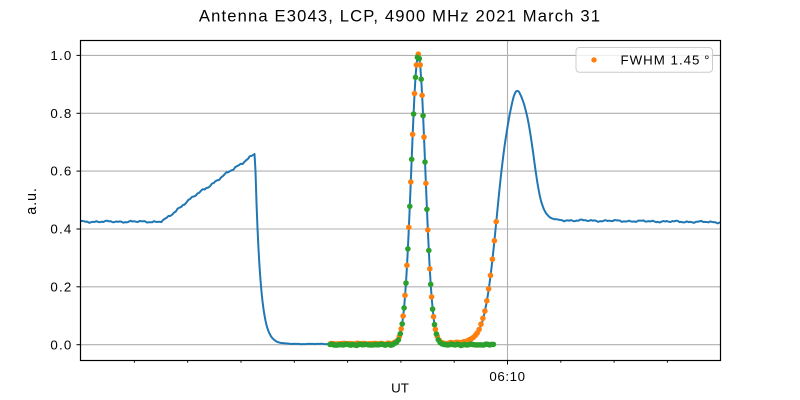 This screenshot has width=800, height=400. Describe the element at coordinates (61, 55) in the screenshot. I see `svg-text: 1.0` at that location.